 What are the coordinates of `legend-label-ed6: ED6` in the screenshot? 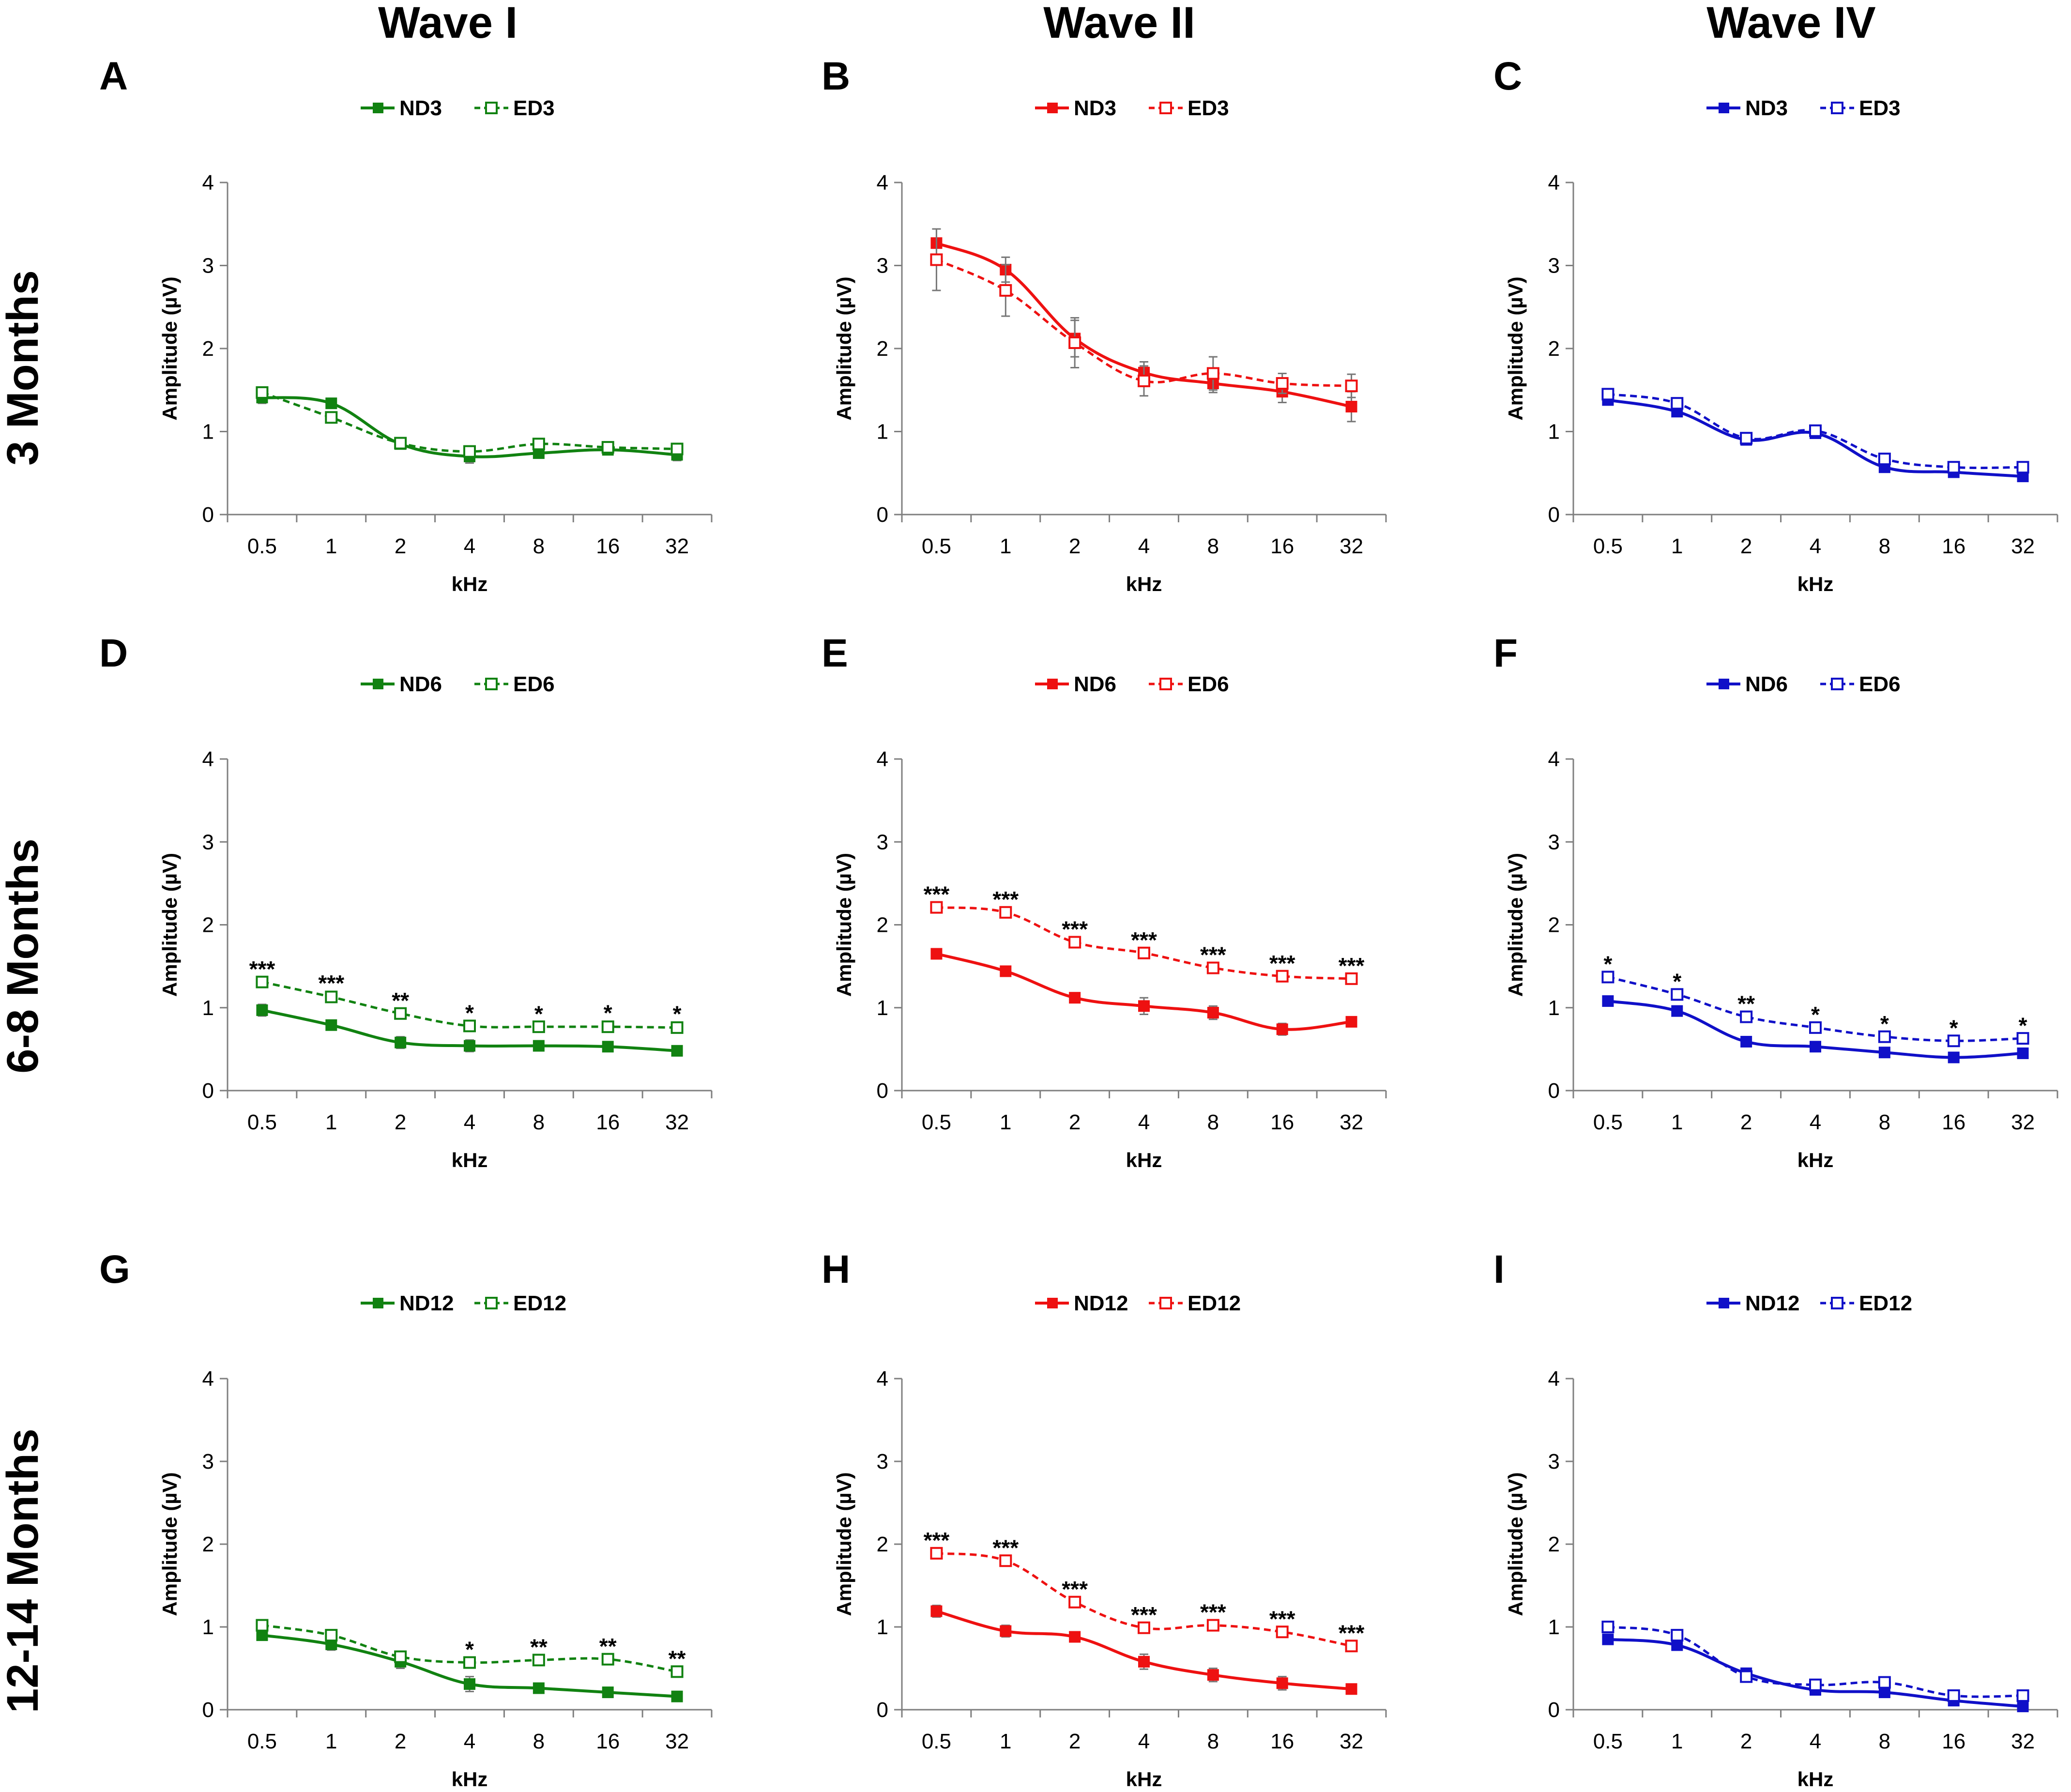 It's located at (1880, 684).